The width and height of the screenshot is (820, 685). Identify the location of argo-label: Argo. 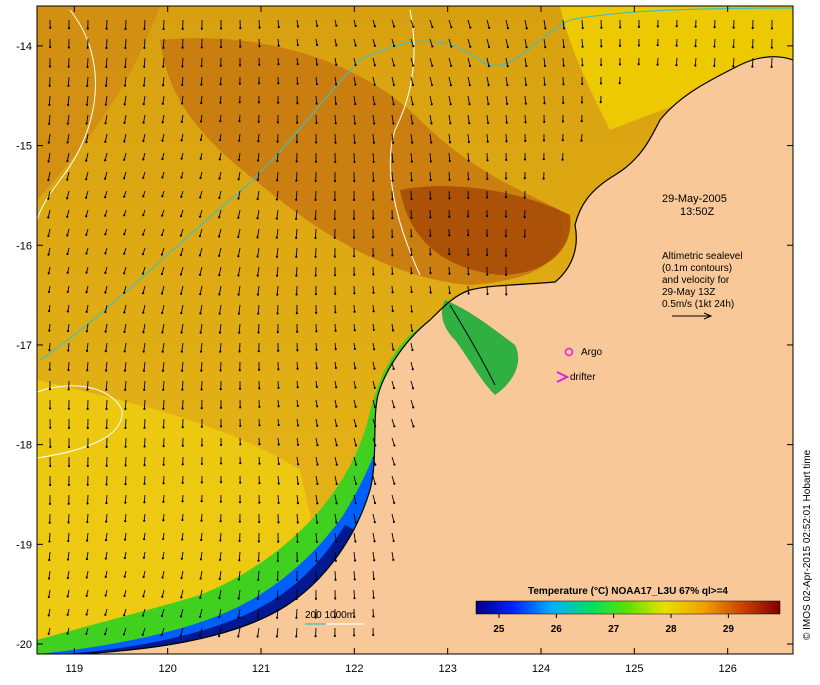
(592, 352).